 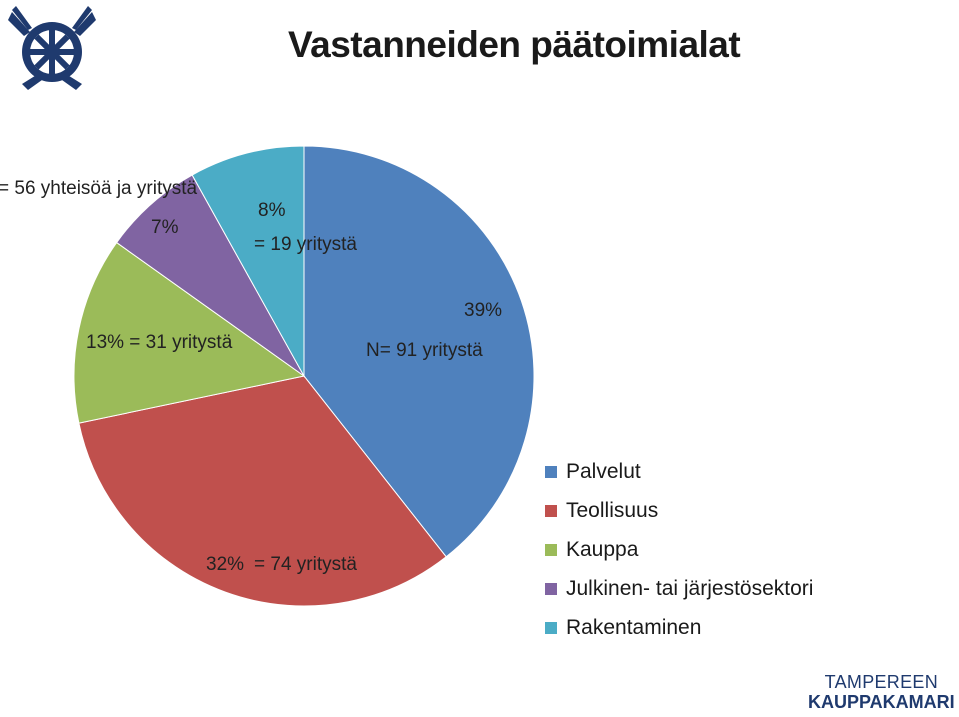 What do you see at coordinates (52, 48) in the screenshot?
I see `chamber-of-commerce-crest-icon` at bounding box center [52, 48].